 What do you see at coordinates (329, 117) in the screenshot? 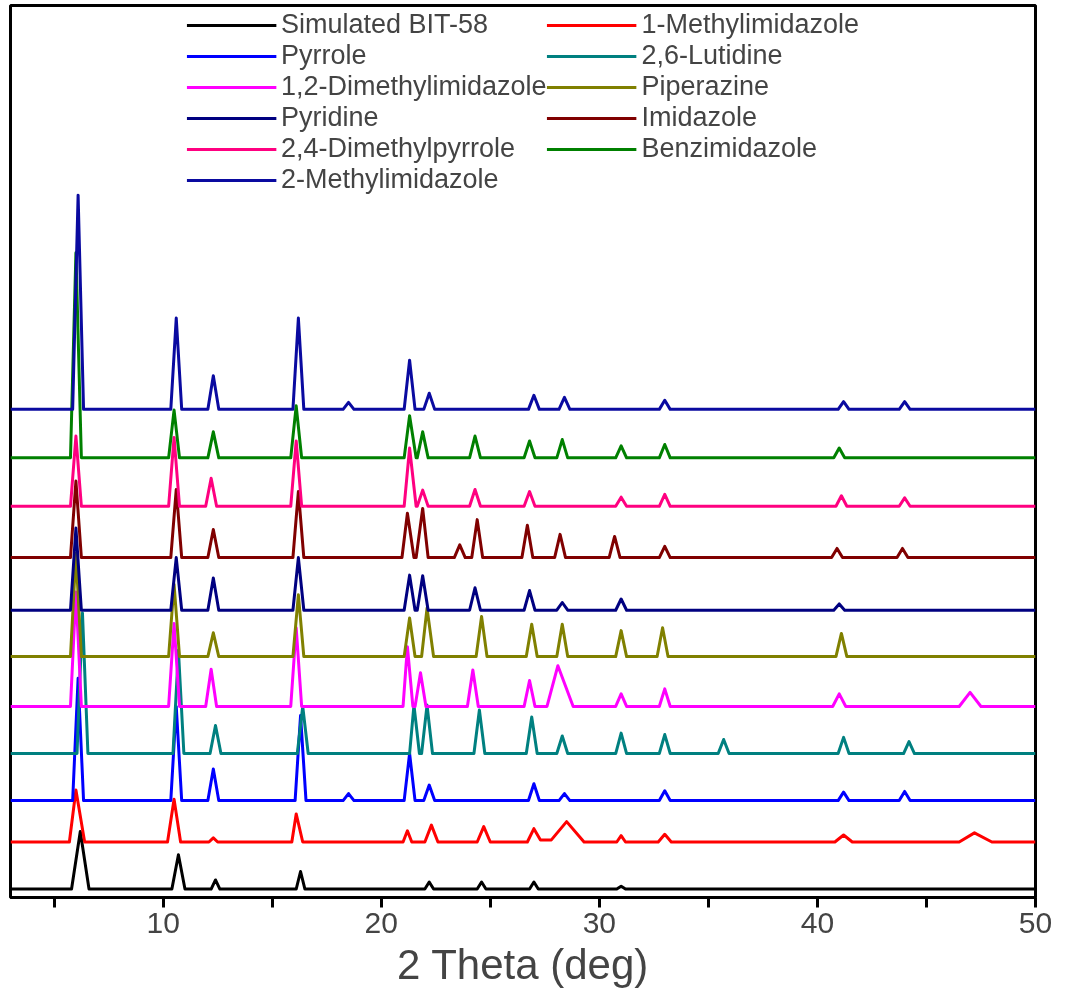
I see `legend-label: Pyridine` at bounding box center [329, 117].